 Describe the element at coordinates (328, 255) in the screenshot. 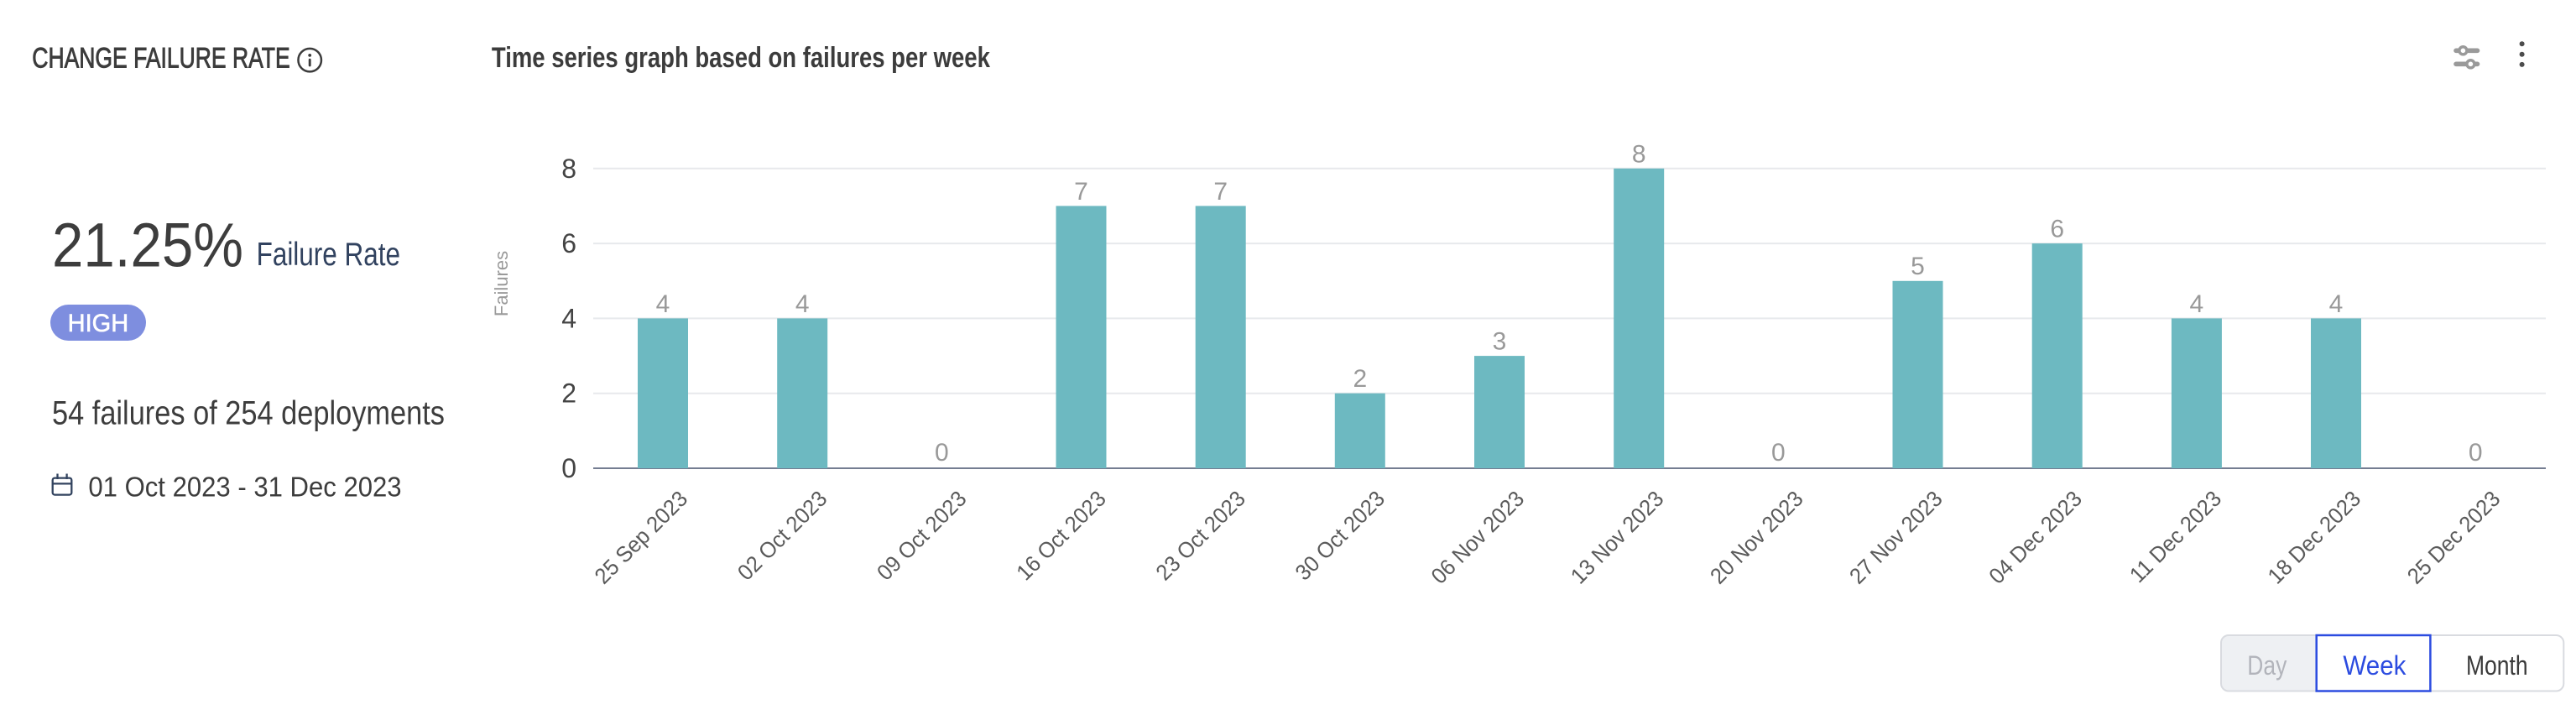

I see `svg-text: Failure Rate` at that location.